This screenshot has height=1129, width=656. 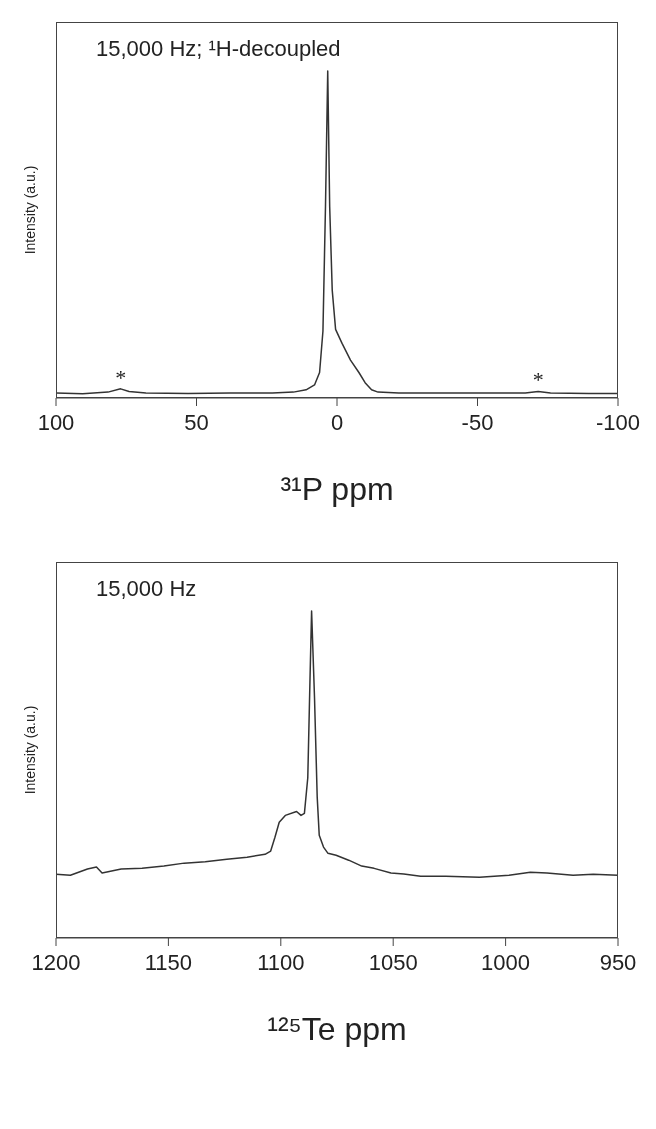 What do you see at coordinates (618, 962) in the screenshot?
I see `x-tick-label: 950` at bounding box center [618, 962].